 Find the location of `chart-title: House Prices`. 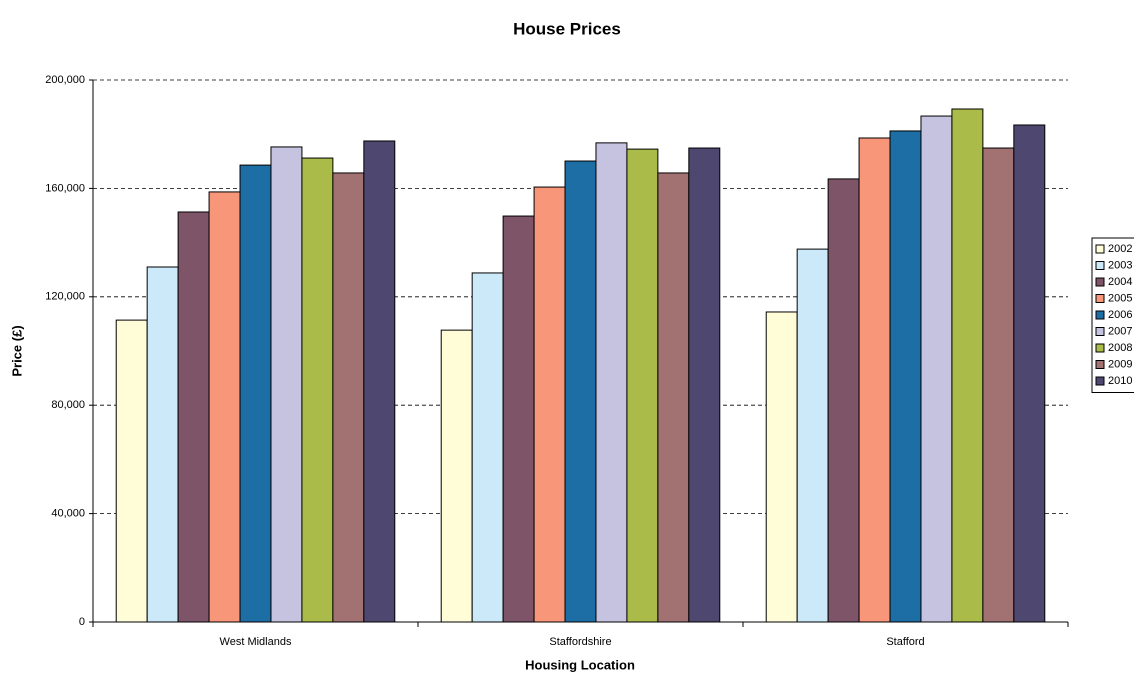

chart-title: House Prices is located at coordinates (567, 28).